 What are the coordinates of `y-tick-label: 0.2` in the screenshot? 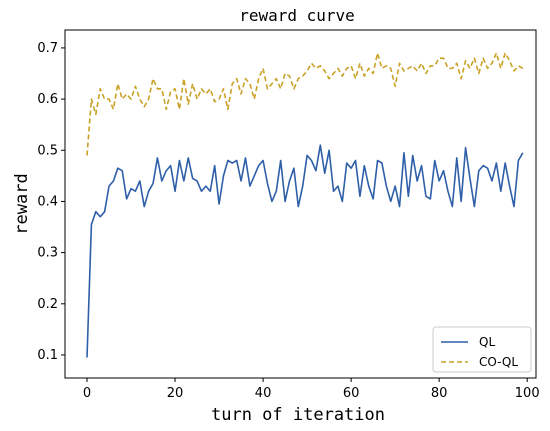 It's located at (47, 304).